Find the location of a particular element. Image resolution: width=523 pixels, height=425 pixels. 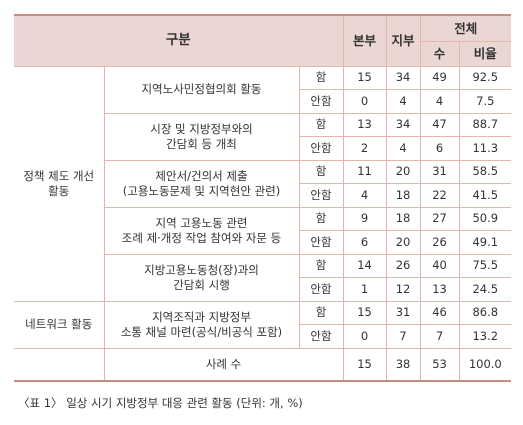

hq-value: 13 is located at coordinates (364, 124).